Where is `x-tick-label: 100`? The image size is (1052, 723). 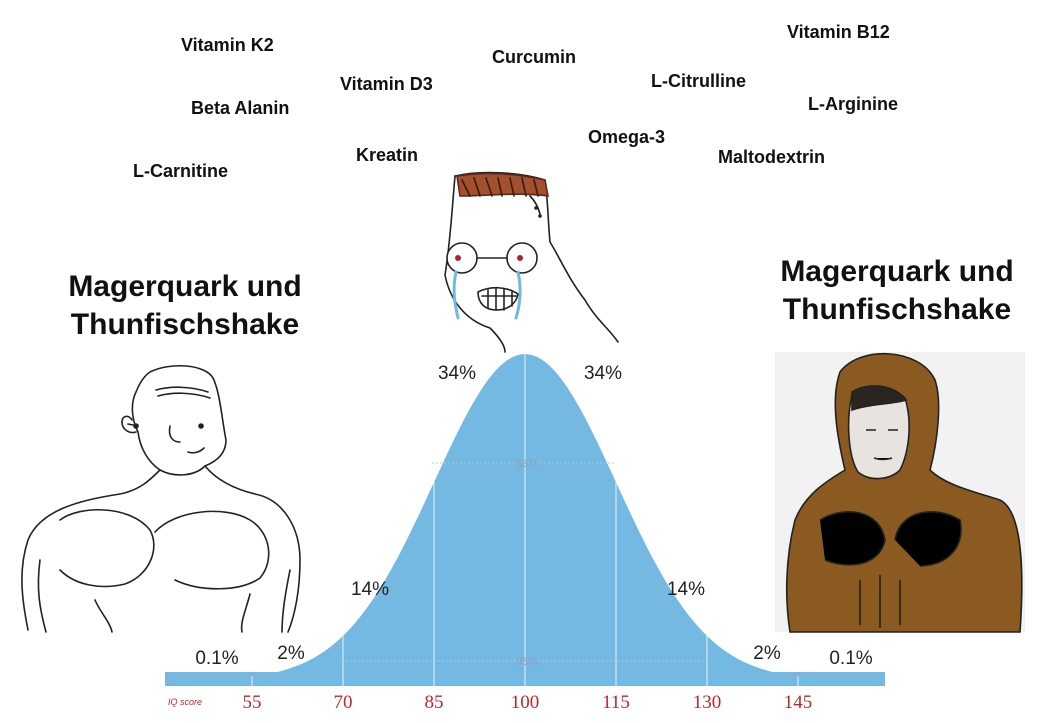 x-tick-label: 100 is located at coordinates (525, 702).